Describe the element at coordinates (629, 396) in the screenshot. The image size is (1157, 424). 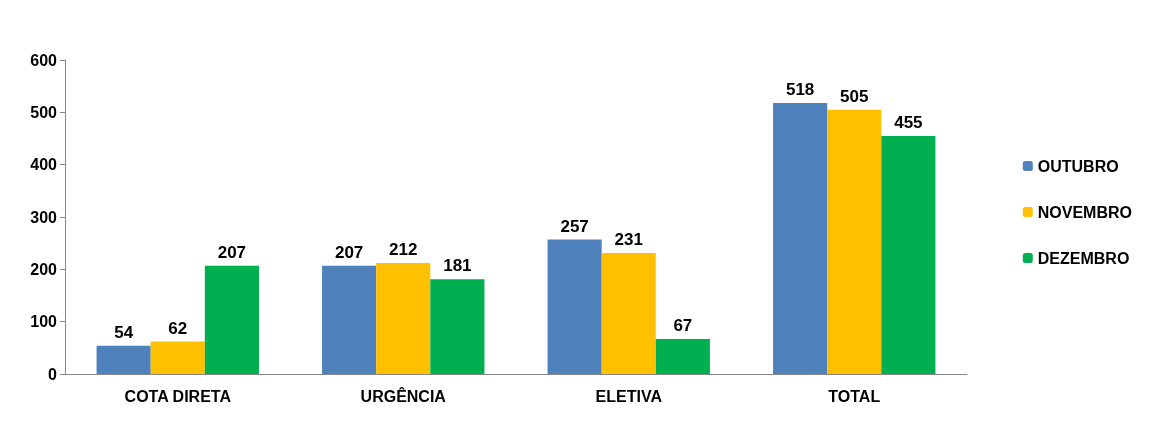
I see `x-tick-label: ELETIVA` at that location.